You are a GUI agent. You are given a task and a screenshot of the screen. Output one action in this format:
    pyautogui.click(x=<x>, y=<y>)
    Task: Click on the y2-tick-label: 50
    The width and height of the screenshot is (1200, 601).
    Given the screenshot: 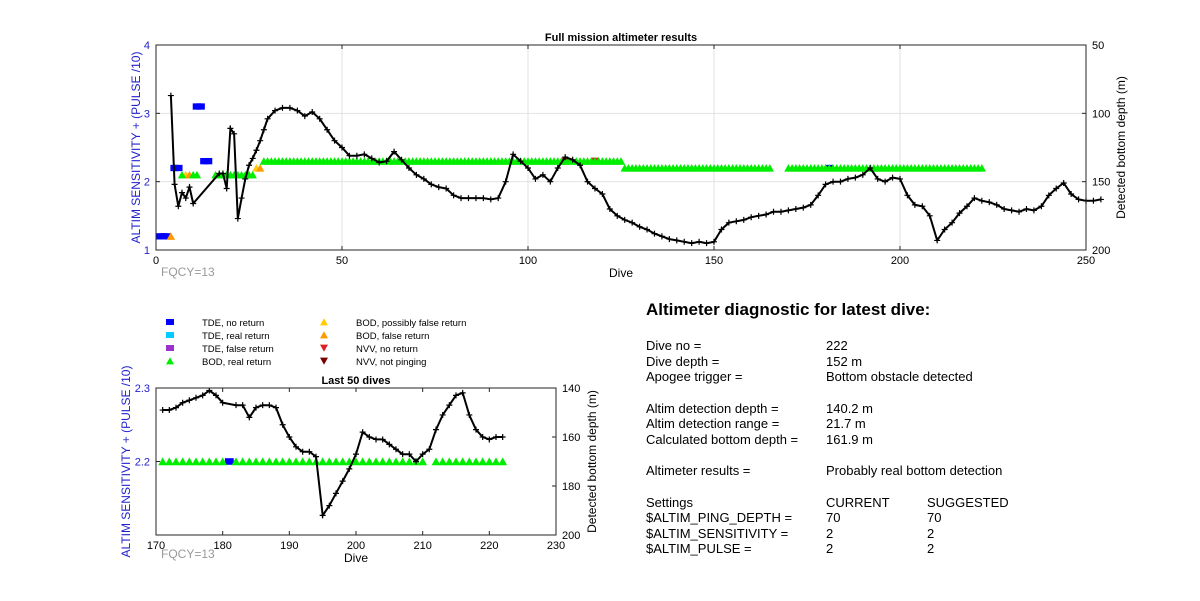 What is the action you would take?
    pyautogui.click(x=1098, y=46)
    